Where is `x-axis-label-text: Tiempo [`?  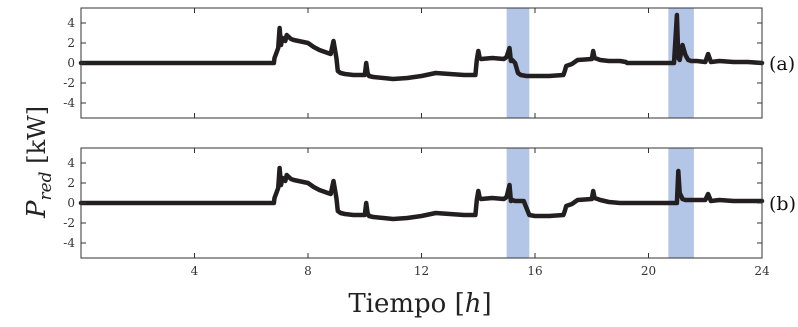
x-axis-label-text: Tiempo [ is located at coordinates (406, 304).